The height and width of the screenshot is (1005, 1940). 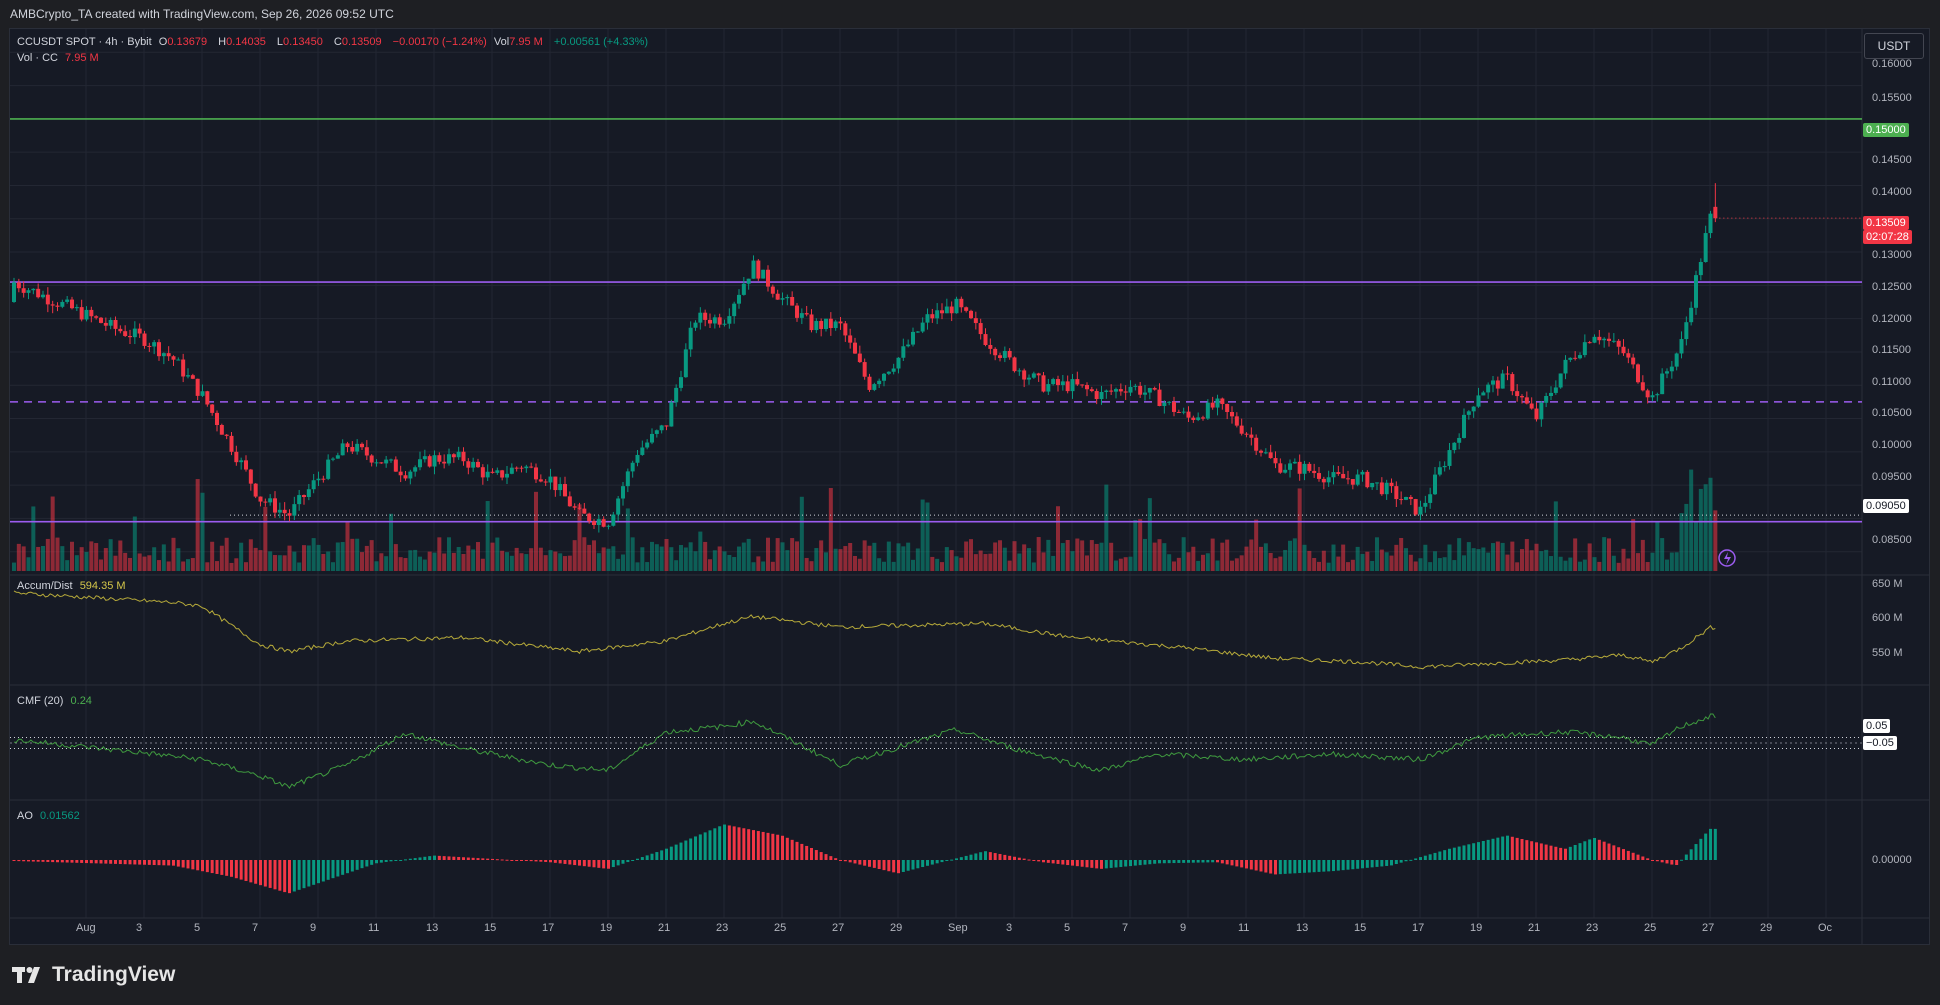 I want to click on ad-label: Accum/Dist, so click(x=45, y=586).